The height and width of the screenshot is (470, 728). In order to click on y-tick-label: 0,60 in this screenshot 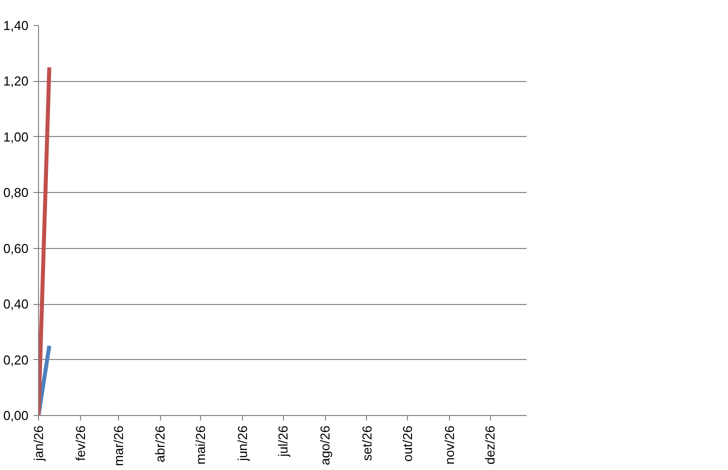, I will do `click(16, 248)`.